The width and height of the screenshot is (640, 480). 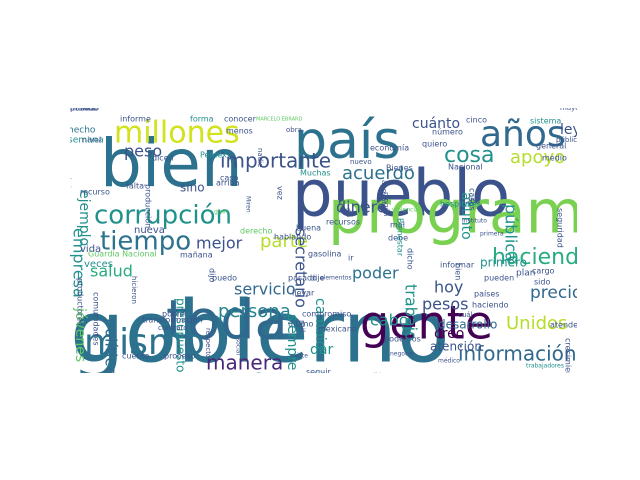 I want to click on word-comunidades: comunidades, so click(x=96, y=319).